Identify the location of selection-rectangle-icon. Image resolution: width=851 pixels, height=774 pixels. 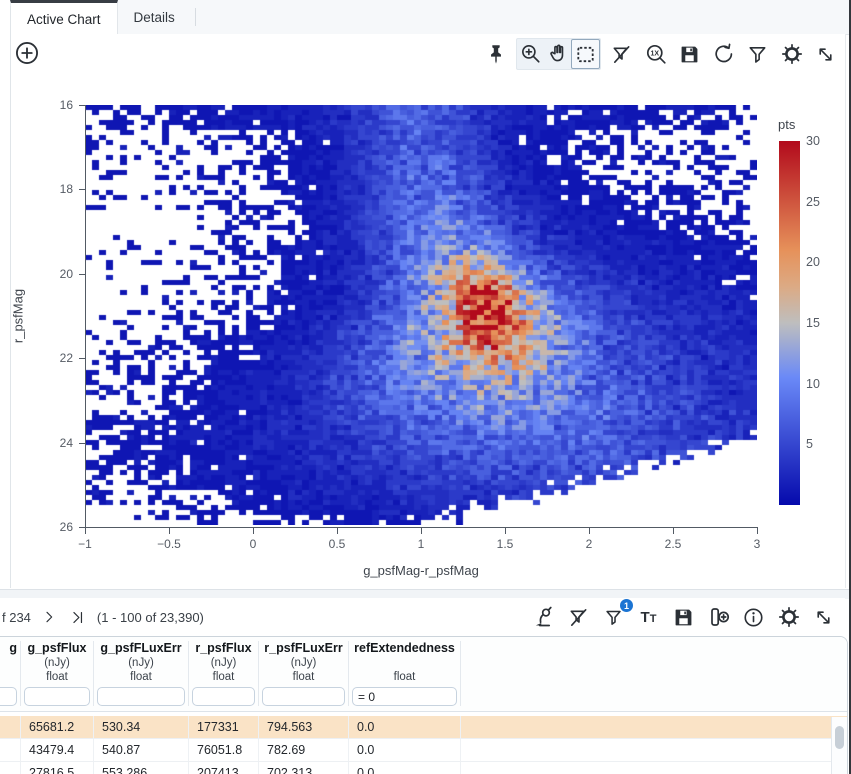
(585, 54).